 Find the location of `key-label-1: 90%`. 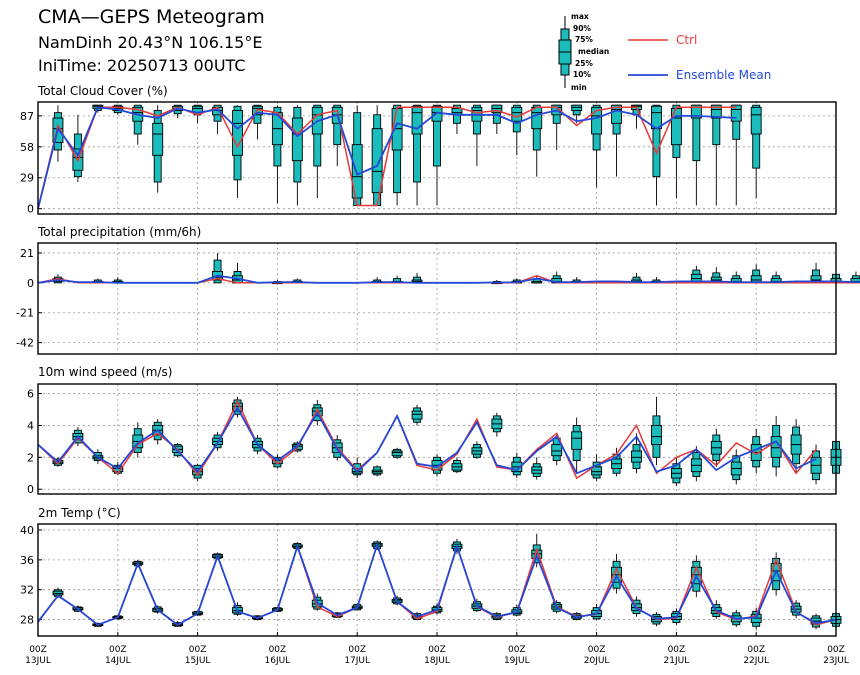

key-label-1: 90% is located at coordinates (582, 28).